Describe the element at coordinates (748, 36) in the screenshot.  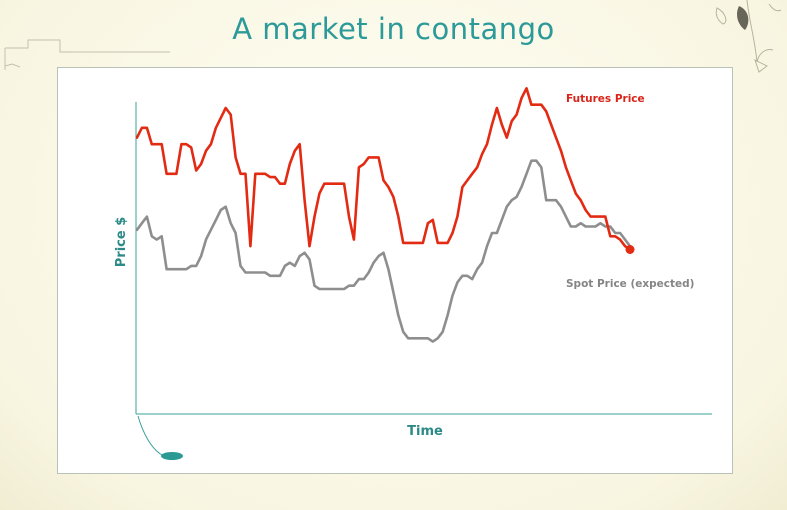
I see `decorative-plant-top-right` at that location.